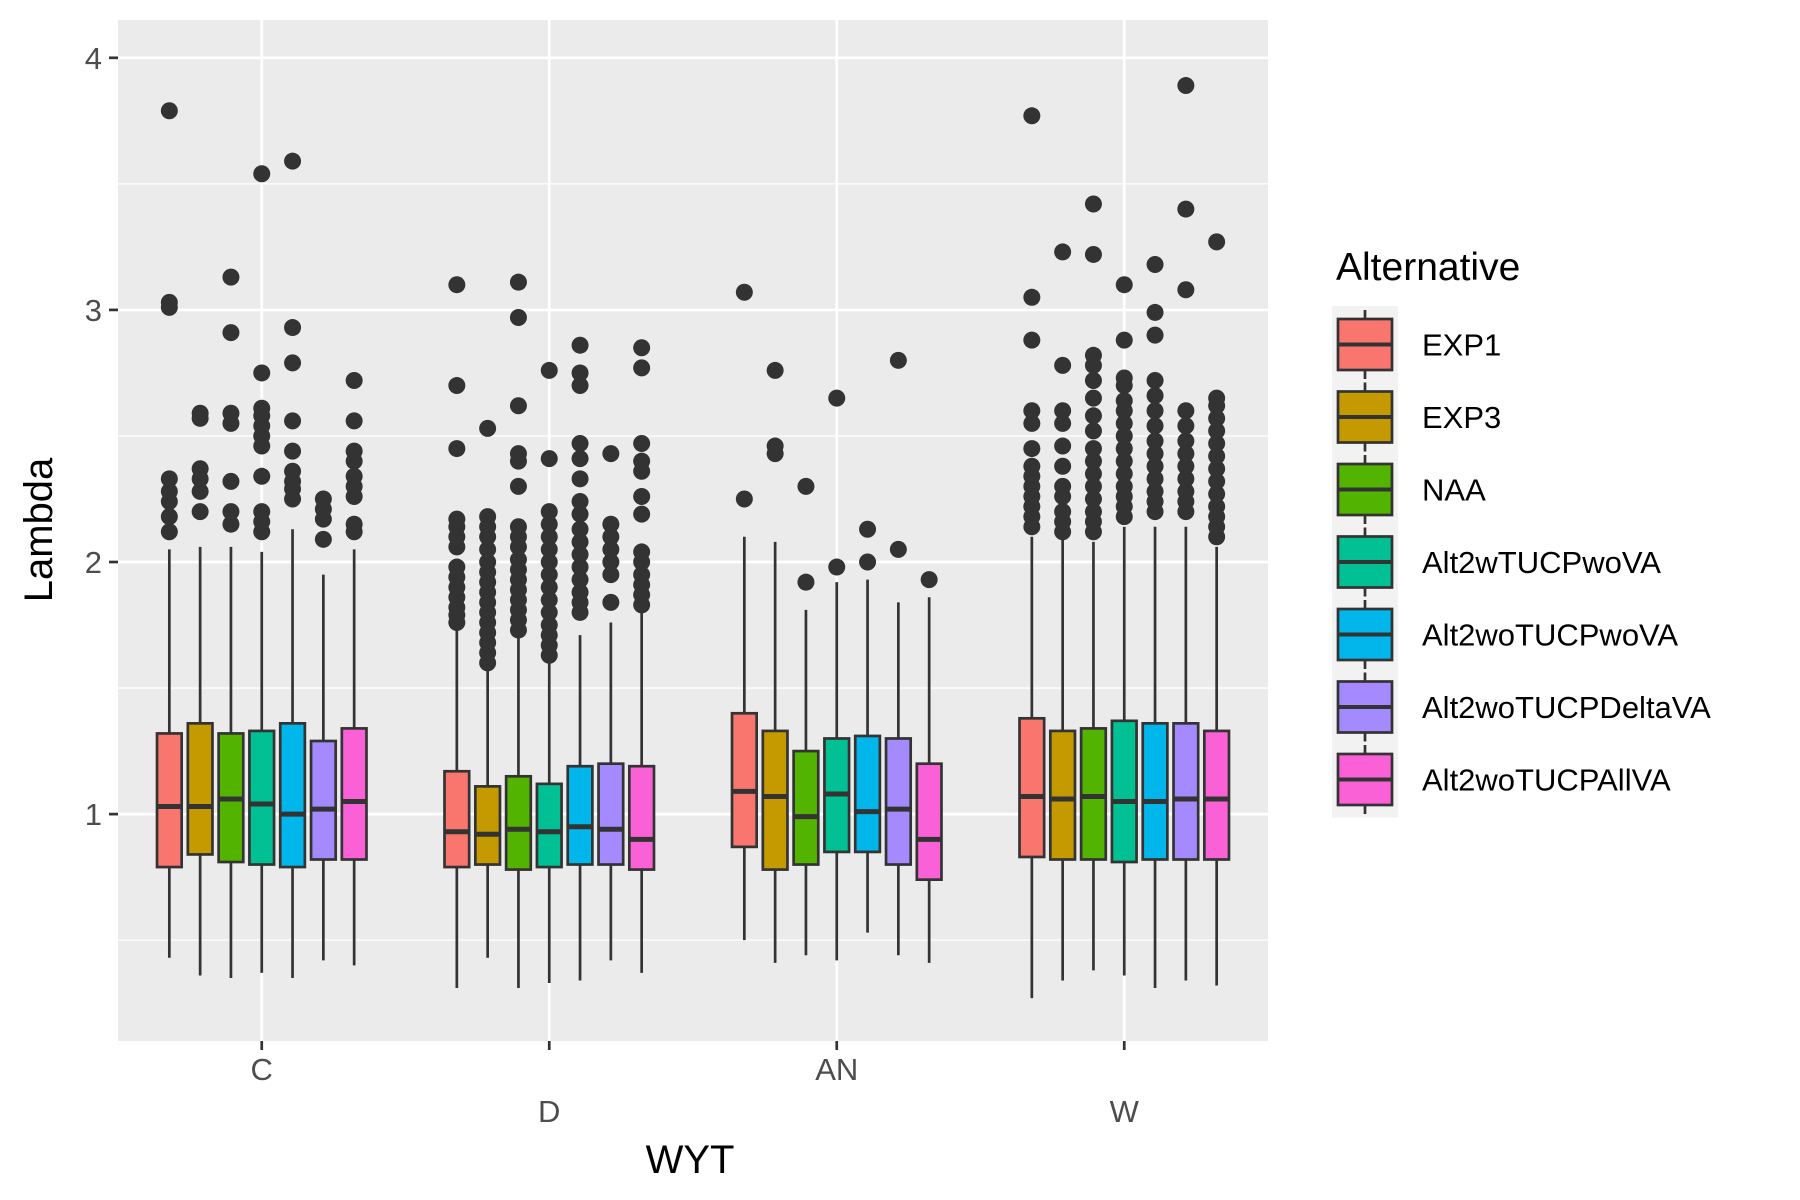  I want to click on box-NAA-D, so click(518, 631).